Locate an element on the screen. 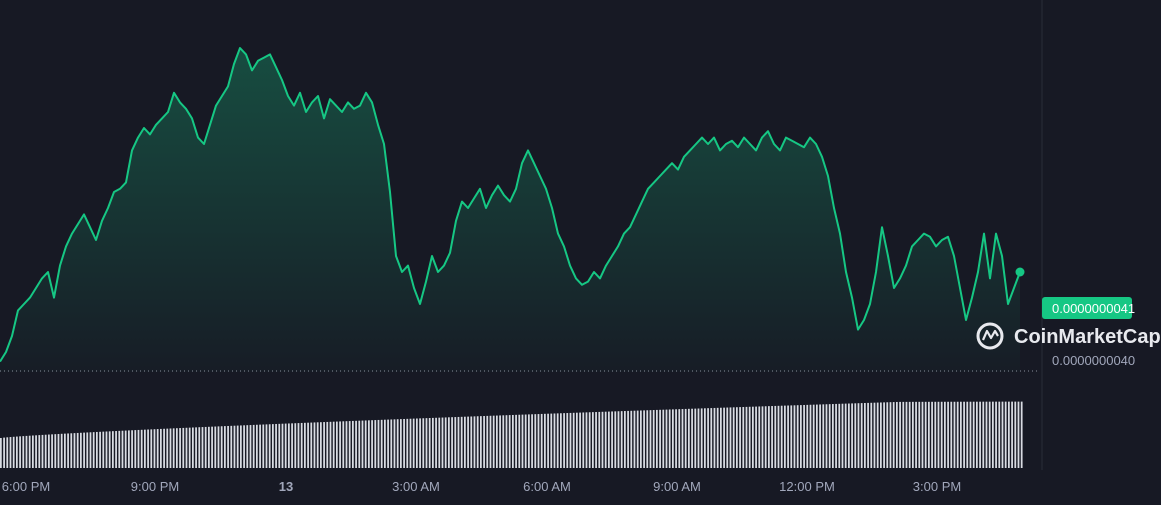 This screenshot has height=505, width=1161. x-tick-label: 9:00 AM is located at coordinates (677, 486).